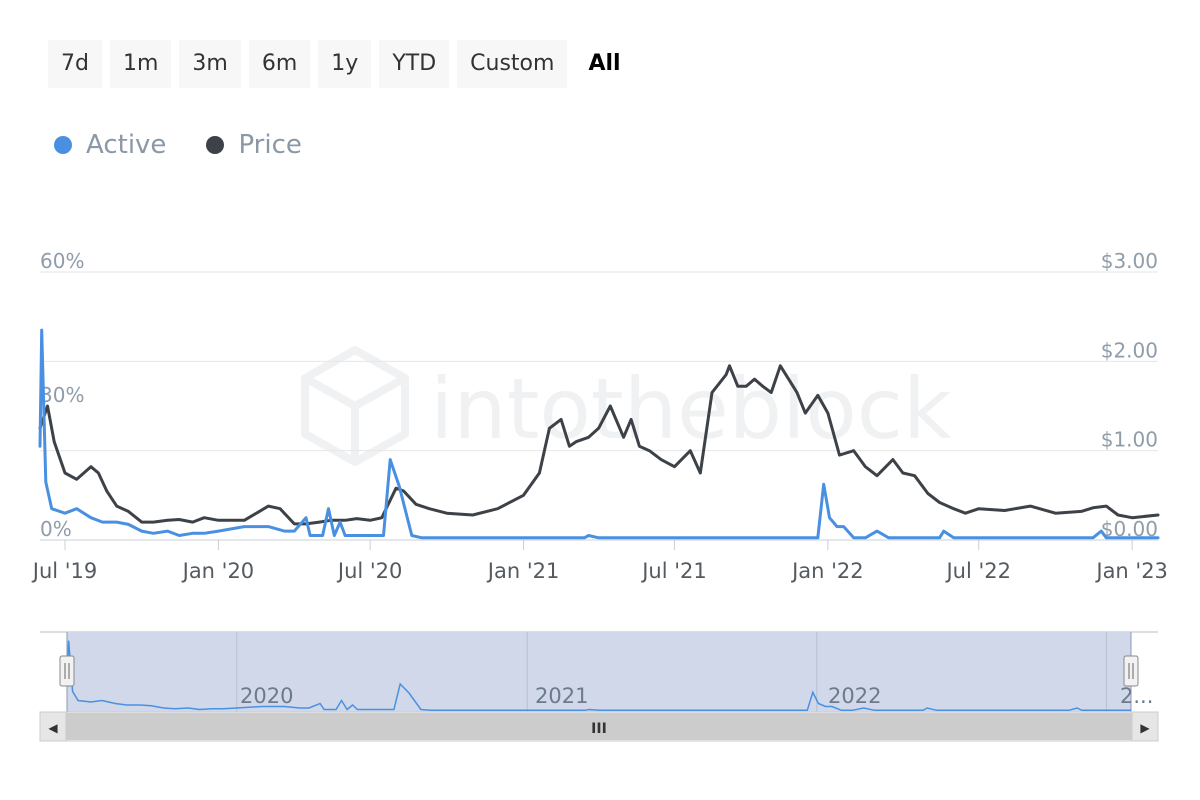 The image size is (1200, 800). What do you see at coordinates (75, 64) in the screenshot?
I see `range-7d-button: 7d` at bounding box center [75, 64].